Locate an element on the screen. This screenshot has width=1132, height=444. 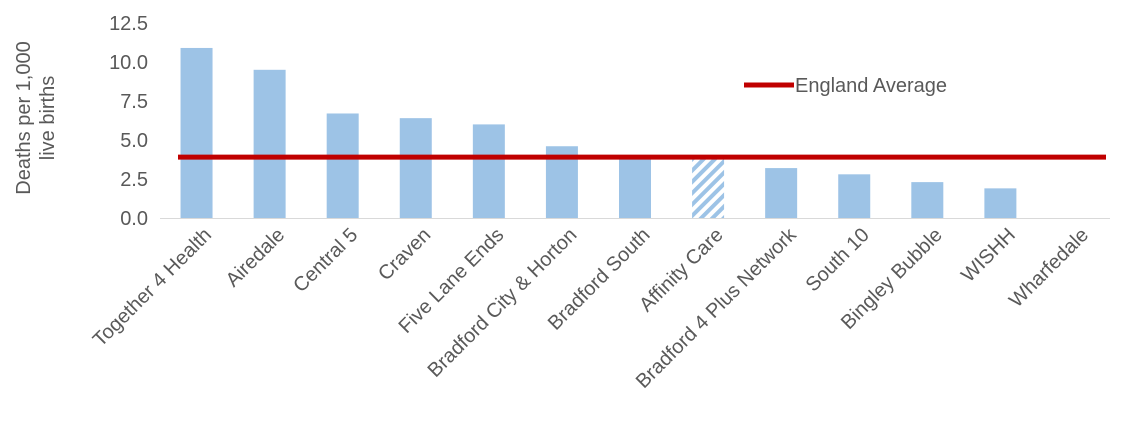
bar-affinity-care is located at coordinates (708, 188).